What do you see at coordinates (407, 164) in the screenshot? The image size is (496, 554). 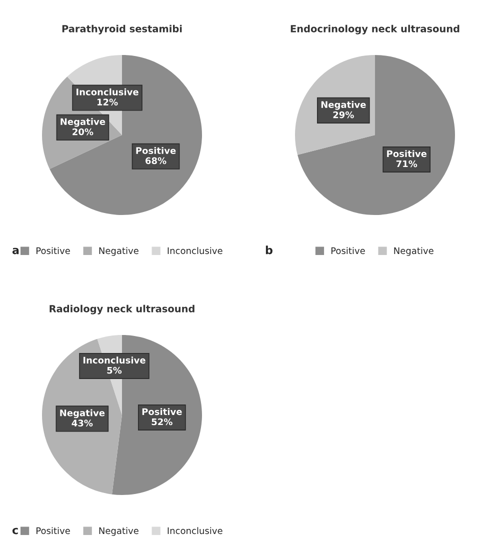 I see `data-label: 71%` at bounding box center [407, 164].